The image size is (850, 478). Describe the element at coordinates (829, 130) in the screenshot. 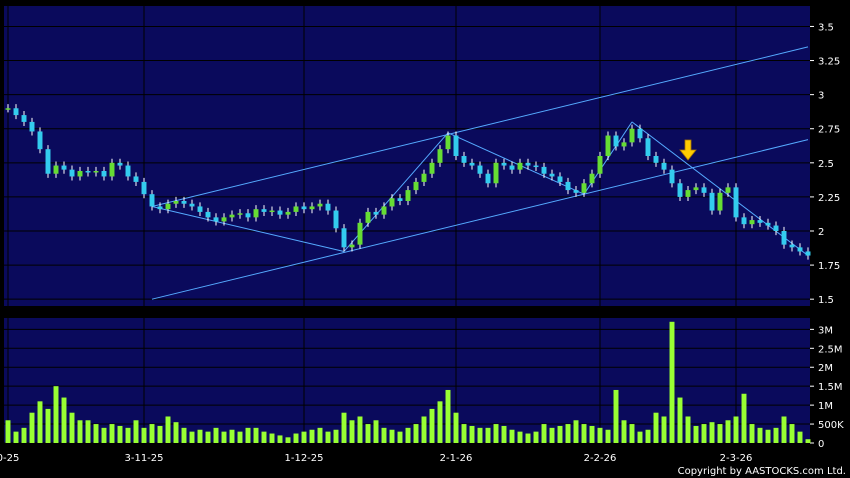

I see `price-y-tick-label: 2.75` at that location.